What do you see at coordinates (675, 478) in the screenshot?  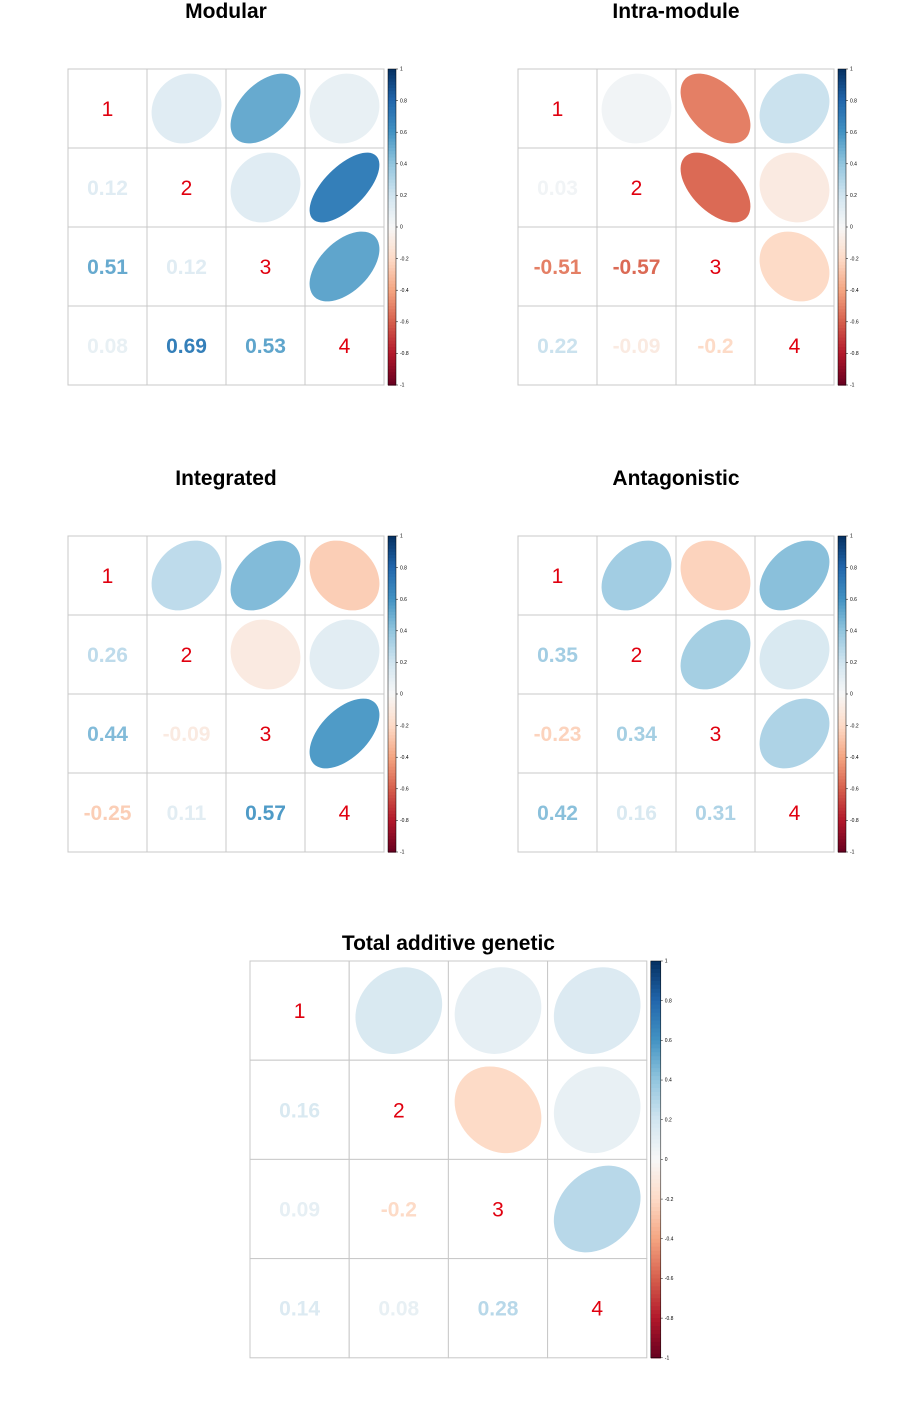 I see `panel-title: Antagonistic` at bounding box center [675, 478].